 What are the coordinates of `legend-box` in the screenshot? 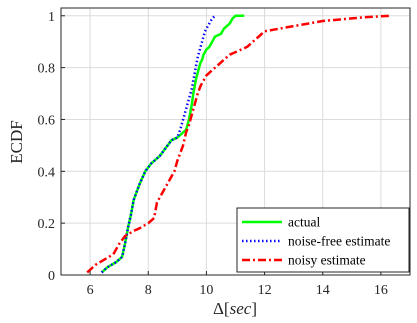 It's located at (323, 240).